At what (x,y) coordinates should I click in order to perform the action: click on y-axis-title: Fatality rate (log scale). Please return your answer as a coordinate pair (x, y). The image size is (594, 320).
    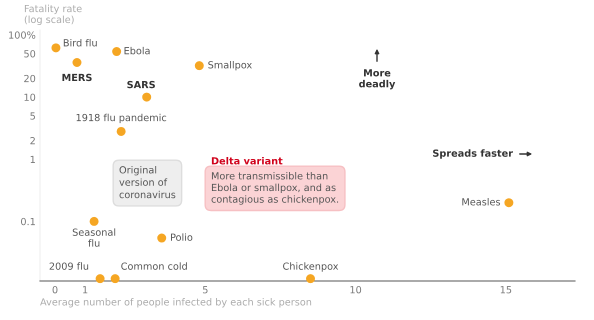
    Looking at the image, I should click on (53, 14).